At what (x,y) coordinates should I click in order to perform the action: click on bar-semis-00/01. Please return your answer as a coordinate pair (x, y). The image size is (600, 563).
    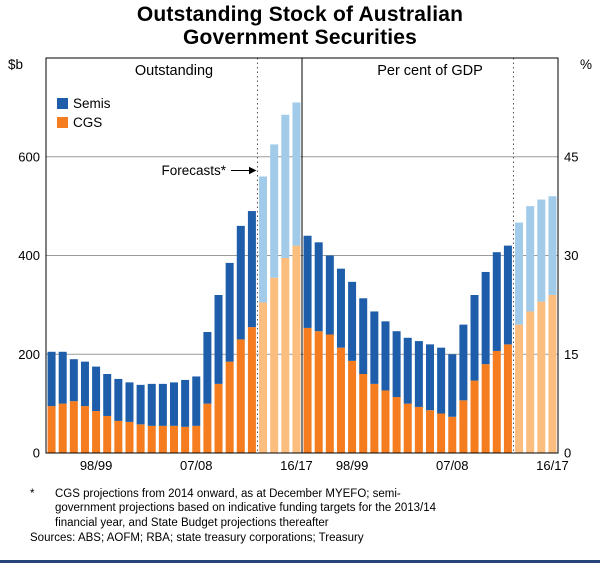
    Looking at the image, I should click on (118, 399).